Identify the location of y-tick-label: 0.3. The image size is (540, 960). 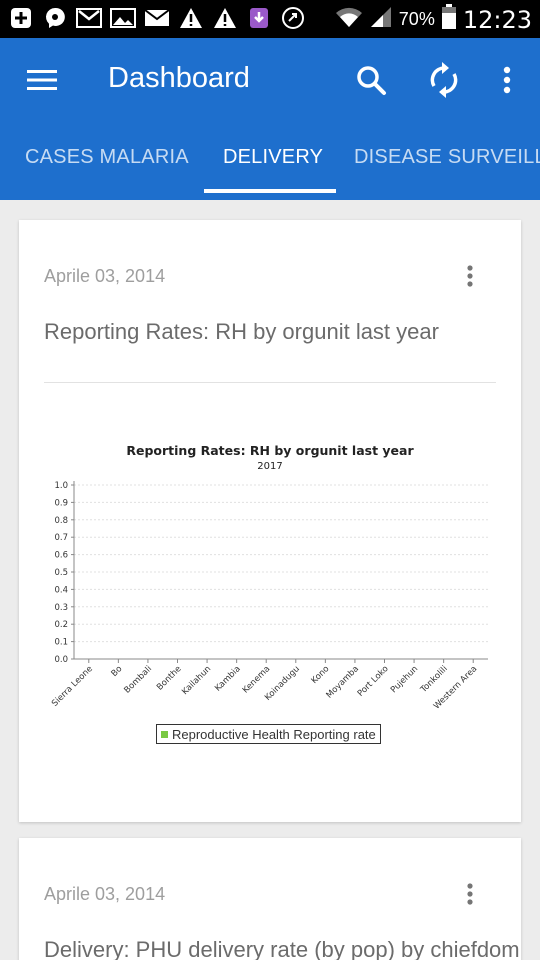
(61, 608).